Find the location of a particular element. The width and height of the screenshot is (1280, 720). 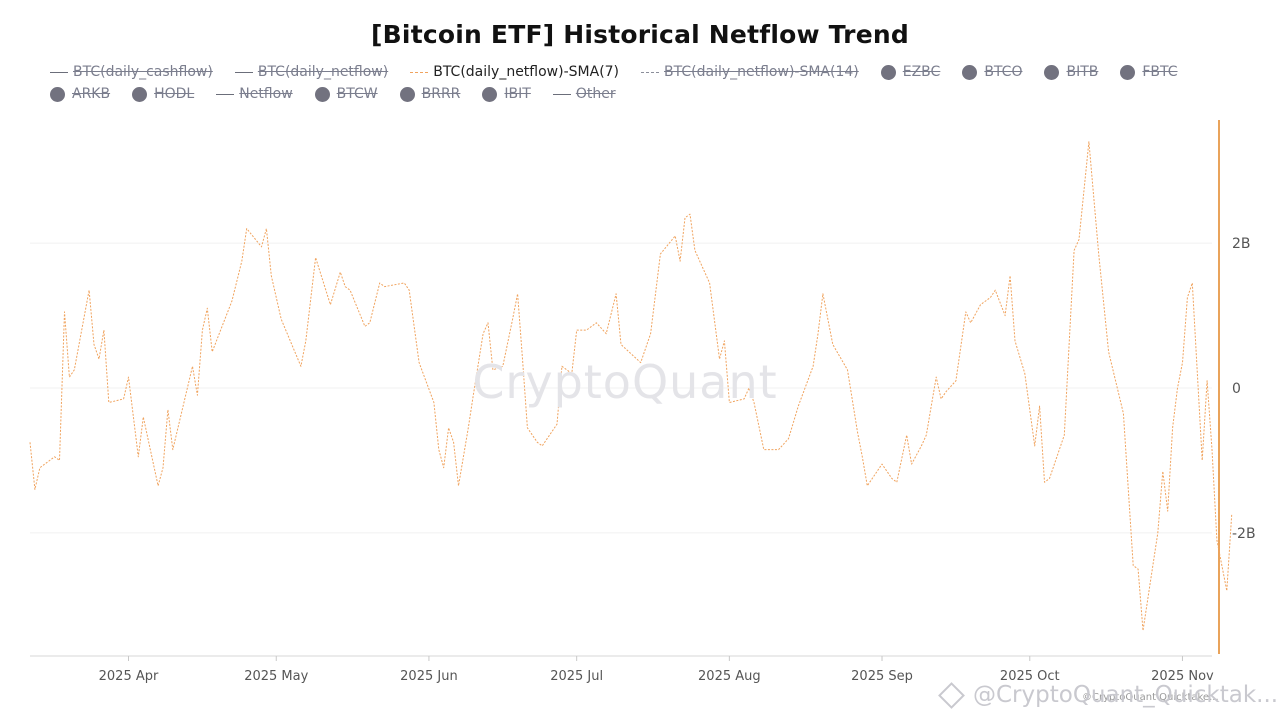

legend-item-btc-daily-netflow-sma-14: BTC(daily_netflow)-SMA(14) is located at coordinates (750, 72).